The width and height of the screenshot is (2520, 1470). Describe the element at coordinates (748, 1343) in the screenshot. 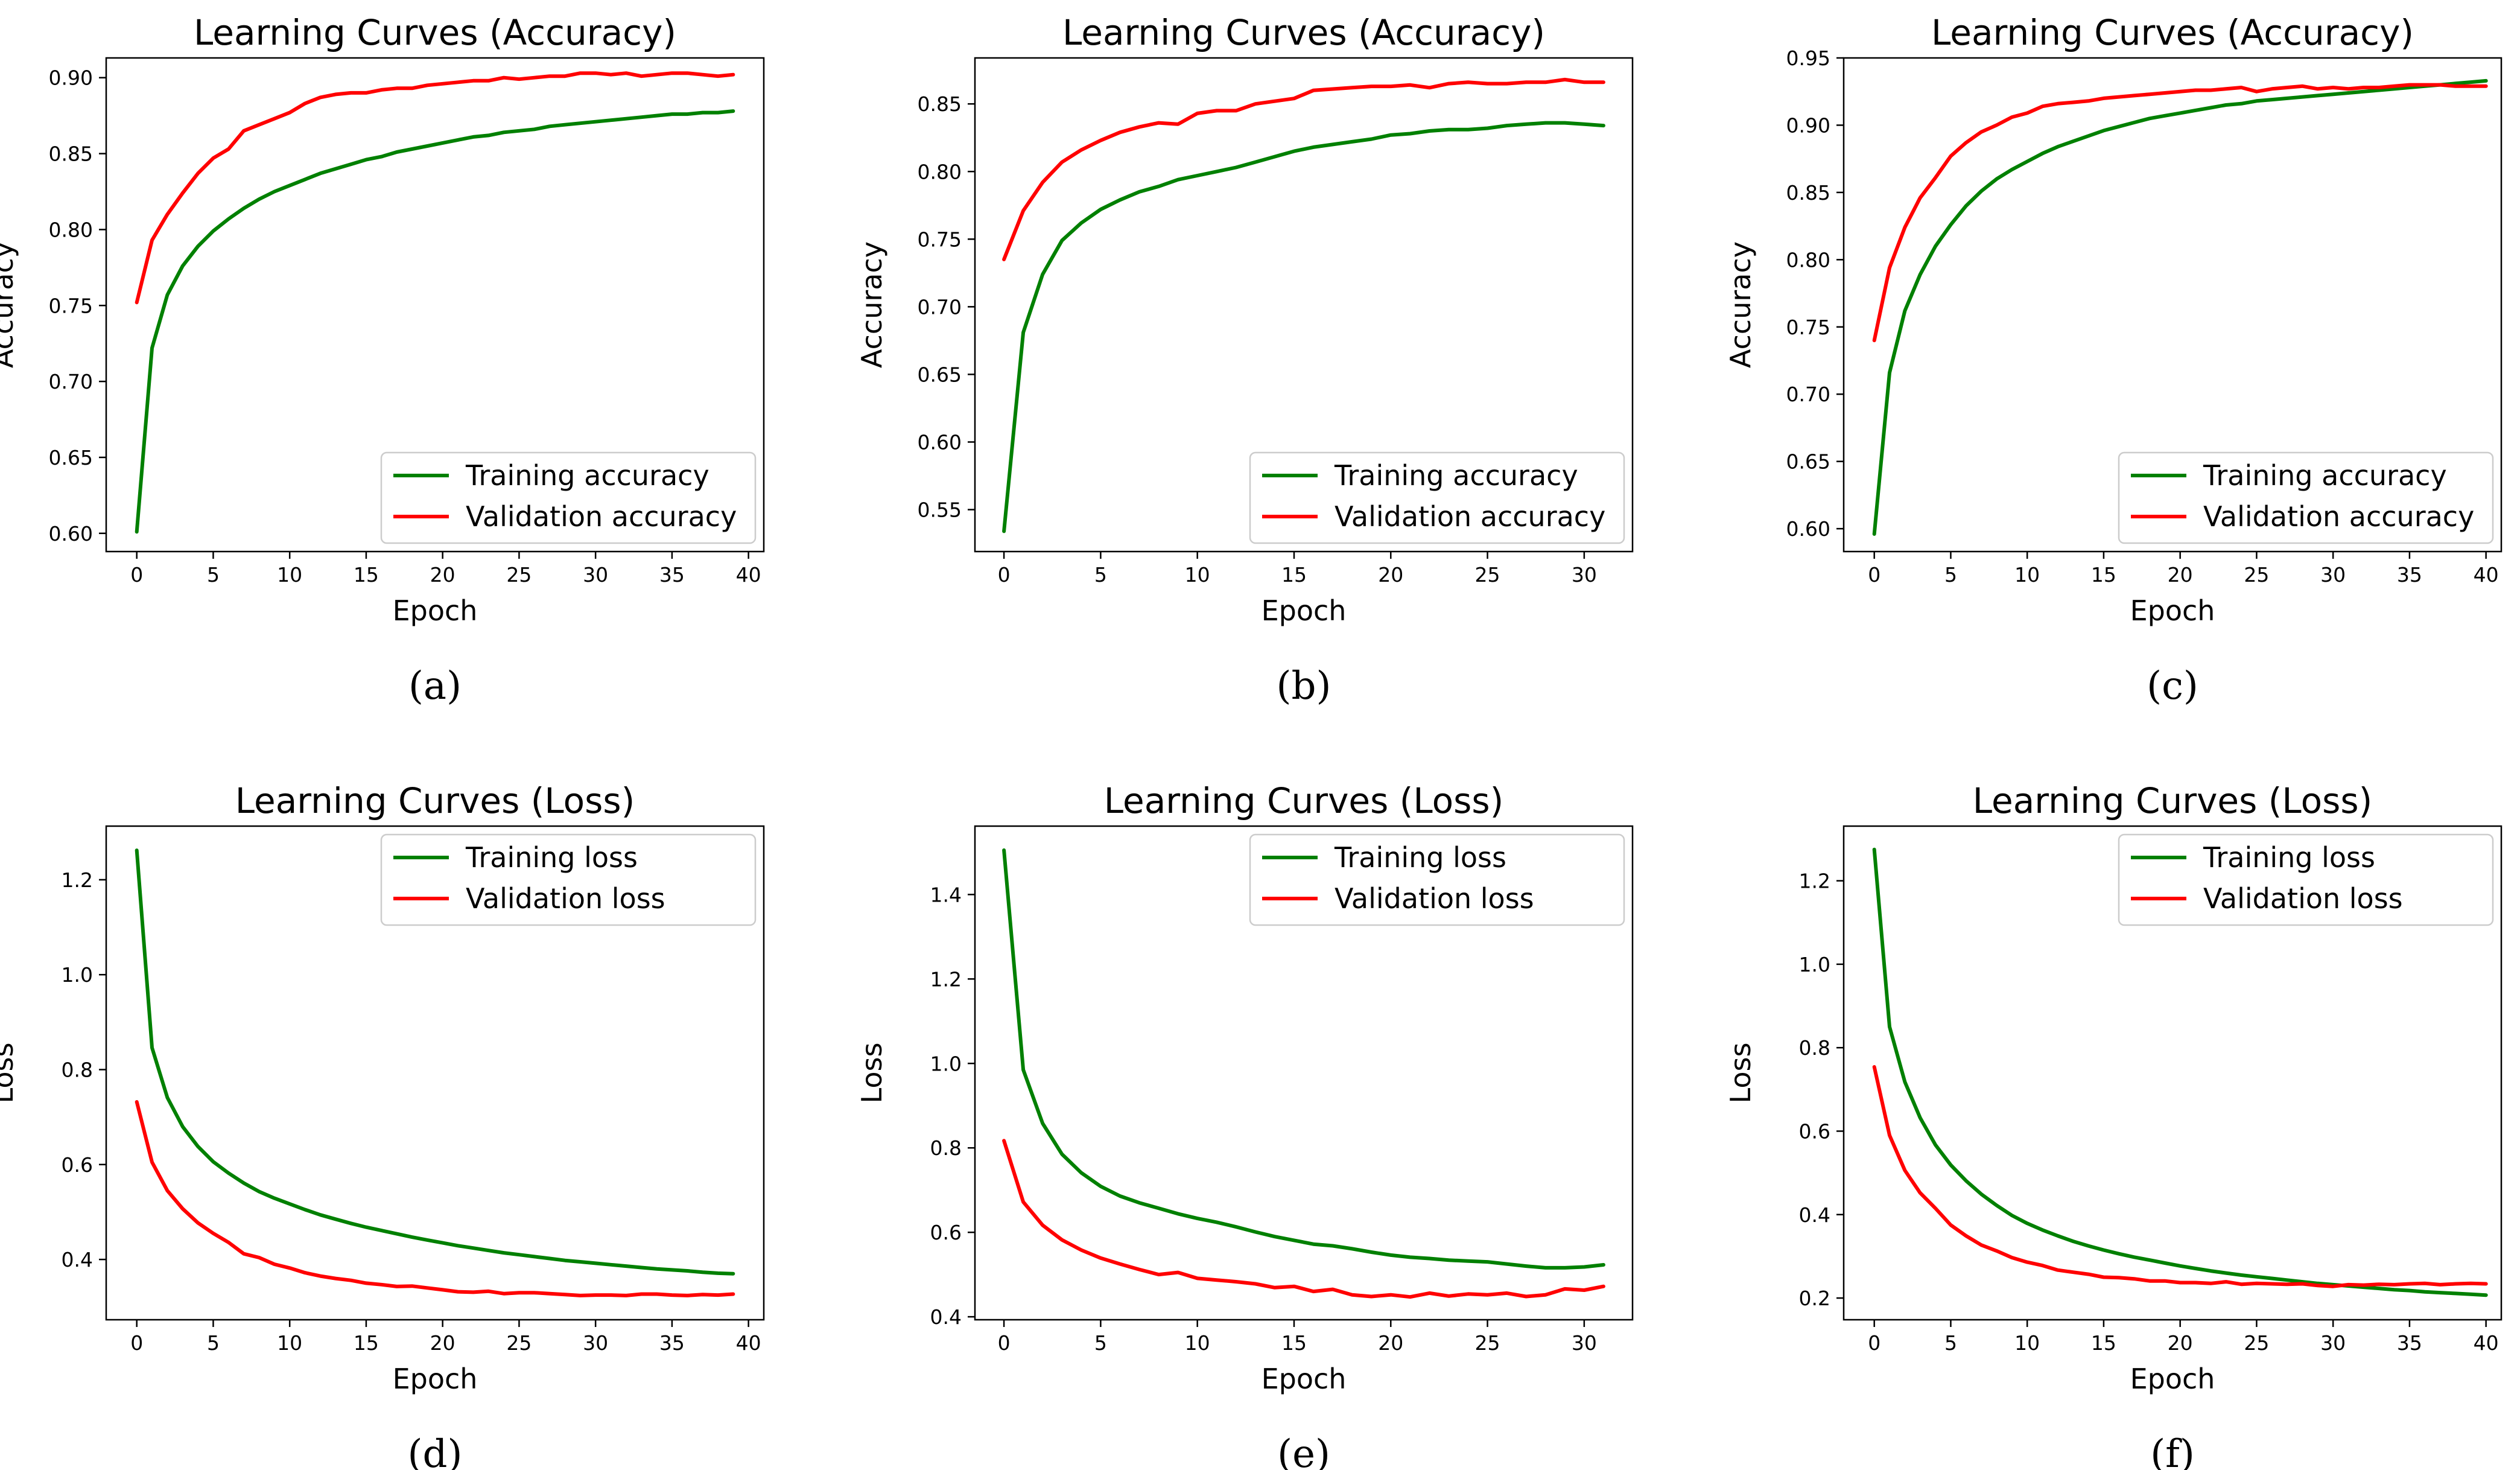

I see `x-tick-label: 40` at that location.